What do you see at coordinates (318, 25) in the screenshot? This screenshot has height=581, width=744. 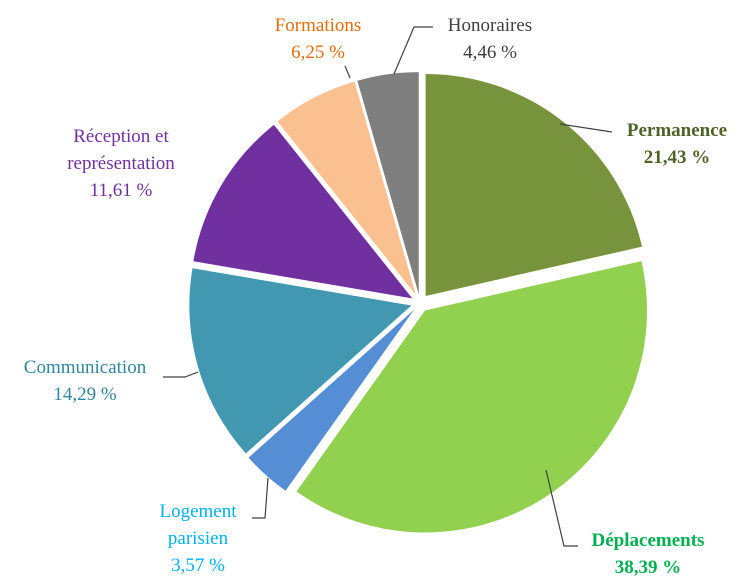 I see `category-name: Formations` at bounding box center [318, 25].